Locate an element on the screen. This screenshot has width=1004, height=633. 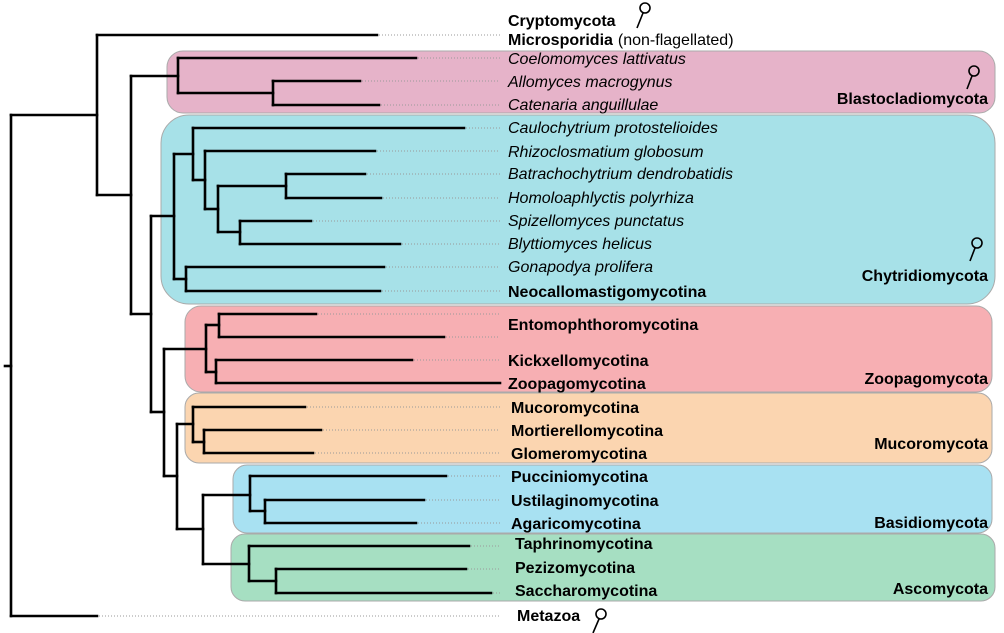
leaf-label: Kickxellomycotina is located at coordinates (578, 361).